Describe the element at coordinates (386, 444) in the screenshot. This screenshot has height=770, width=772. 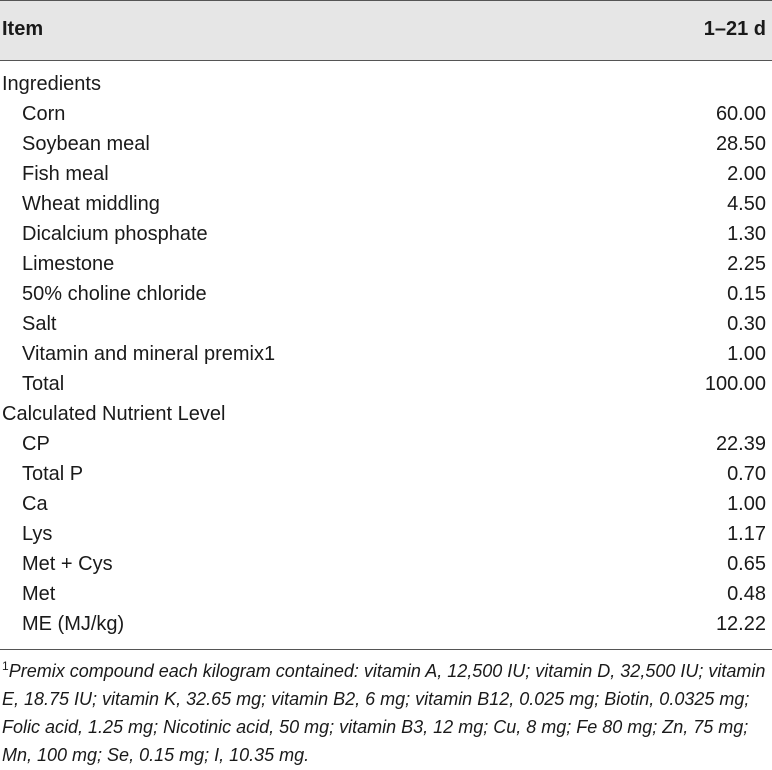
I see `table-row: CP 22.39` at that location.